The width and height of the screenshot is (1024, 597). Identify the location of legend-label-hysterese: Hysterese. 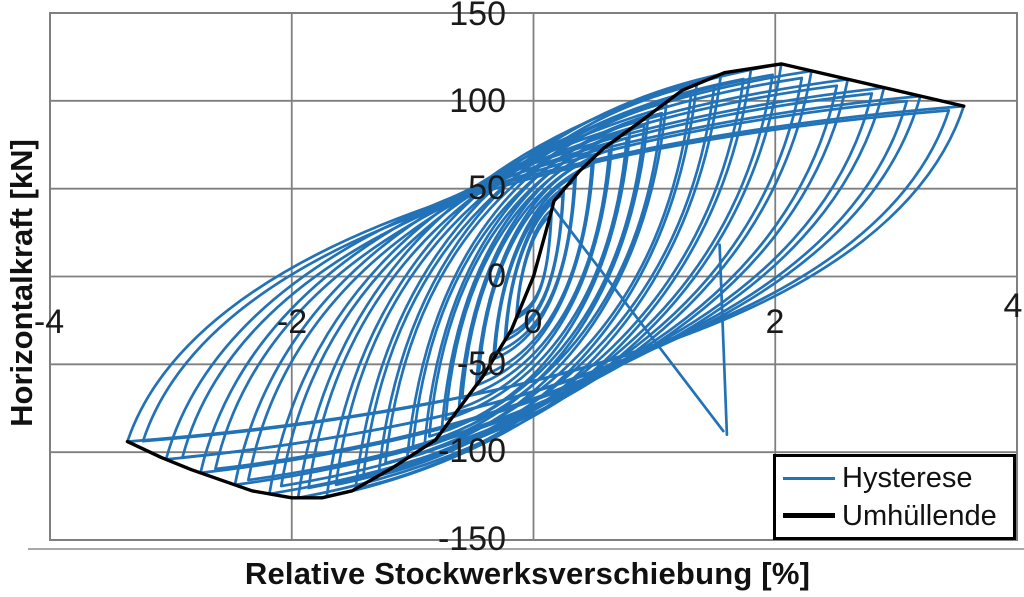
(907, 478).